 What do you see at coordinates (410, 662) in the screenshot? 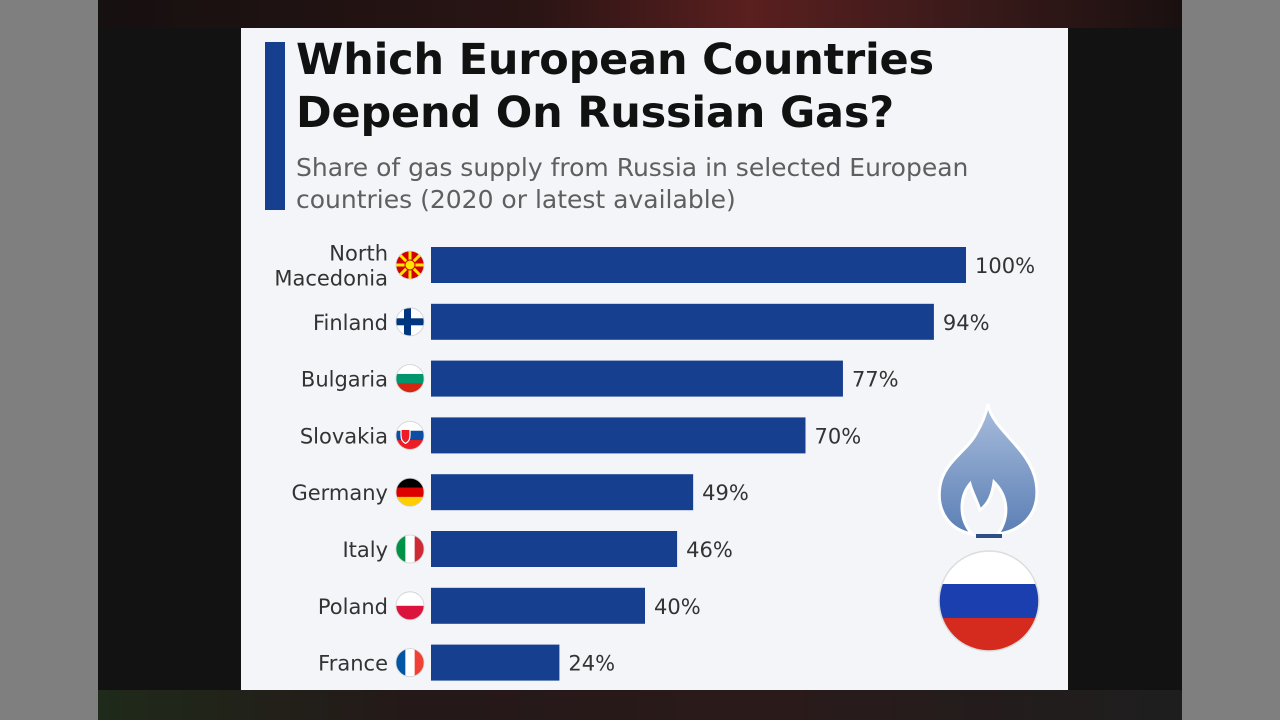
I see `france-flag-icon` at bounding box center [410, 662].